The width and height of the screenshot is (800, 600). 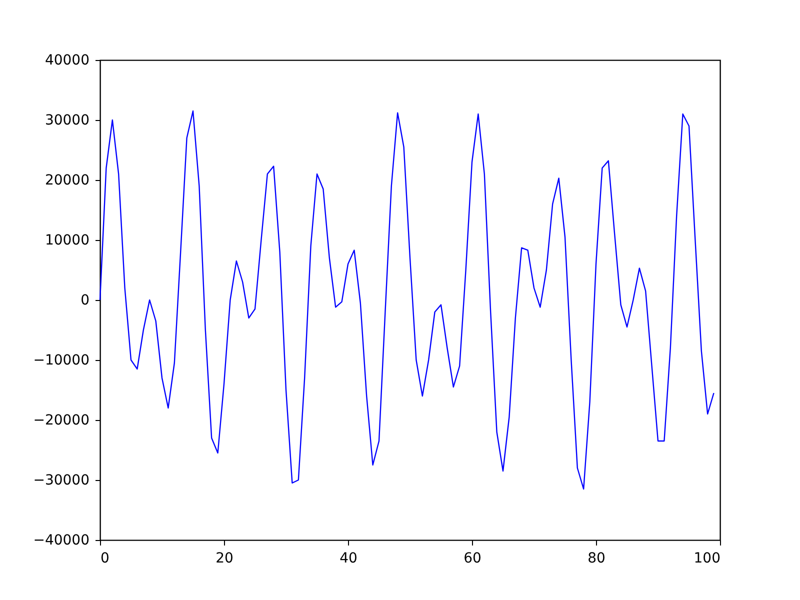 I want to click on y-tick-label: 10000, so click(x=67, y=240).